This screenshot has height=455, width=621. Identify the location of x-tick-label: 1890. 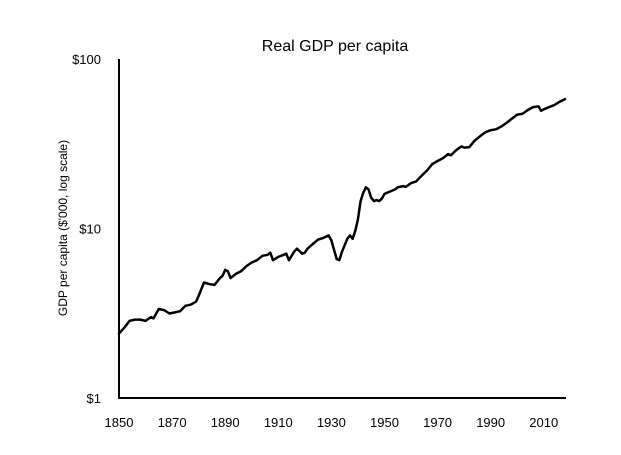
(225, 422).